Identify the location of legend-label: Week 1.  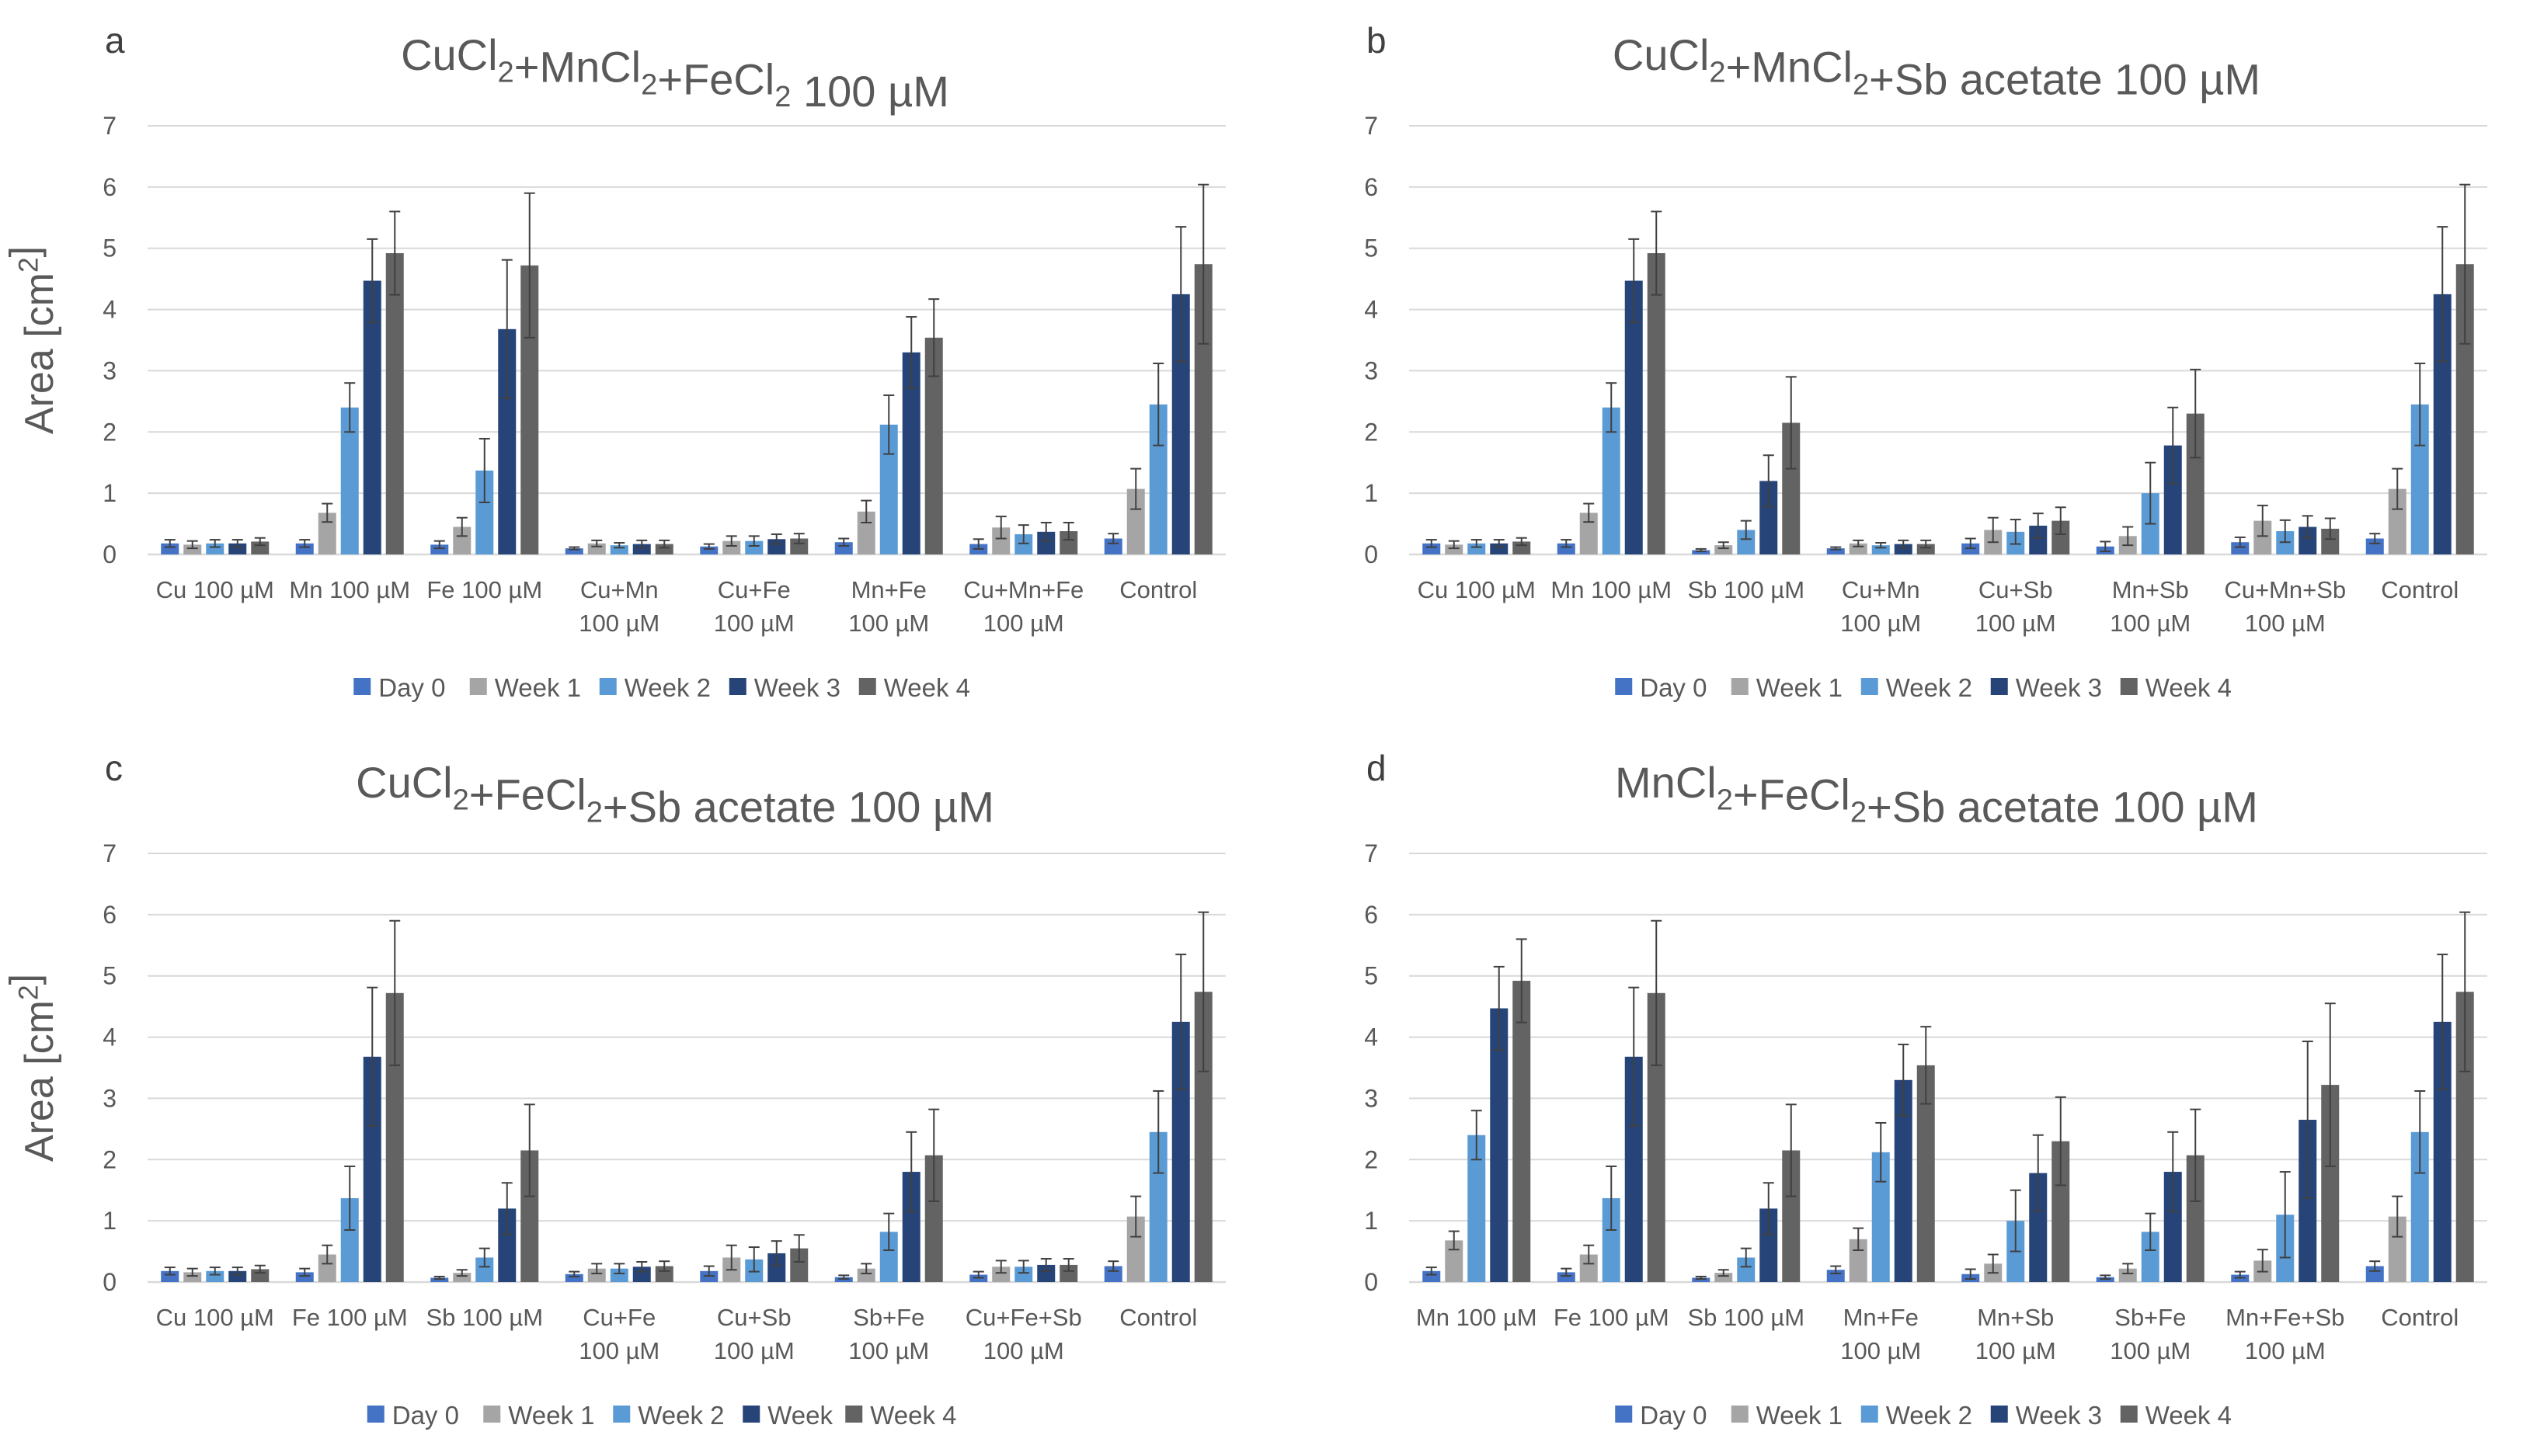
(1799, 1415).